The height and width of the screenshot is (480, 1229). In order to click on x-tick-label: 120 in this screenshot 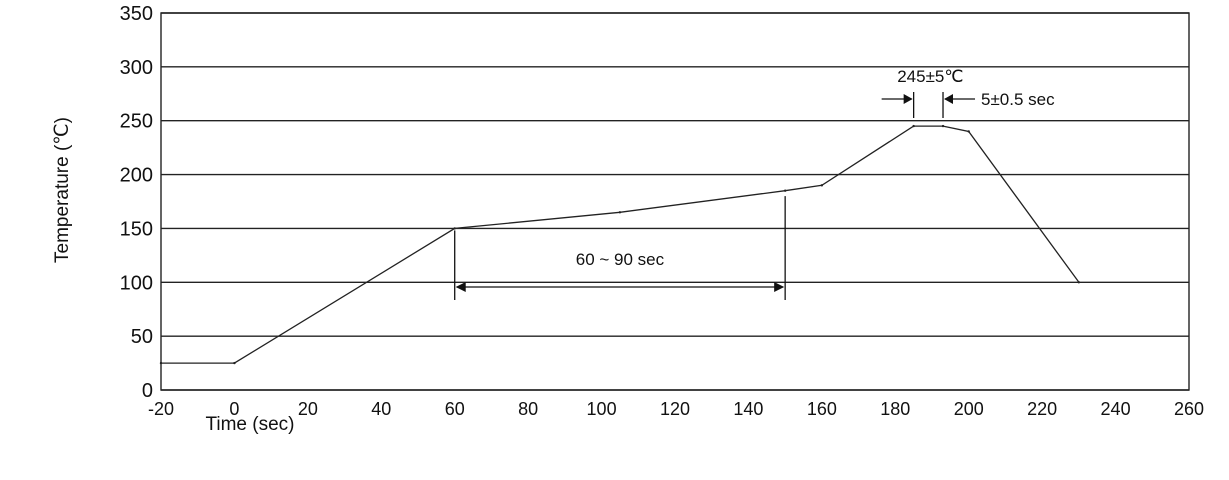, I will do `click(675, 409)`.